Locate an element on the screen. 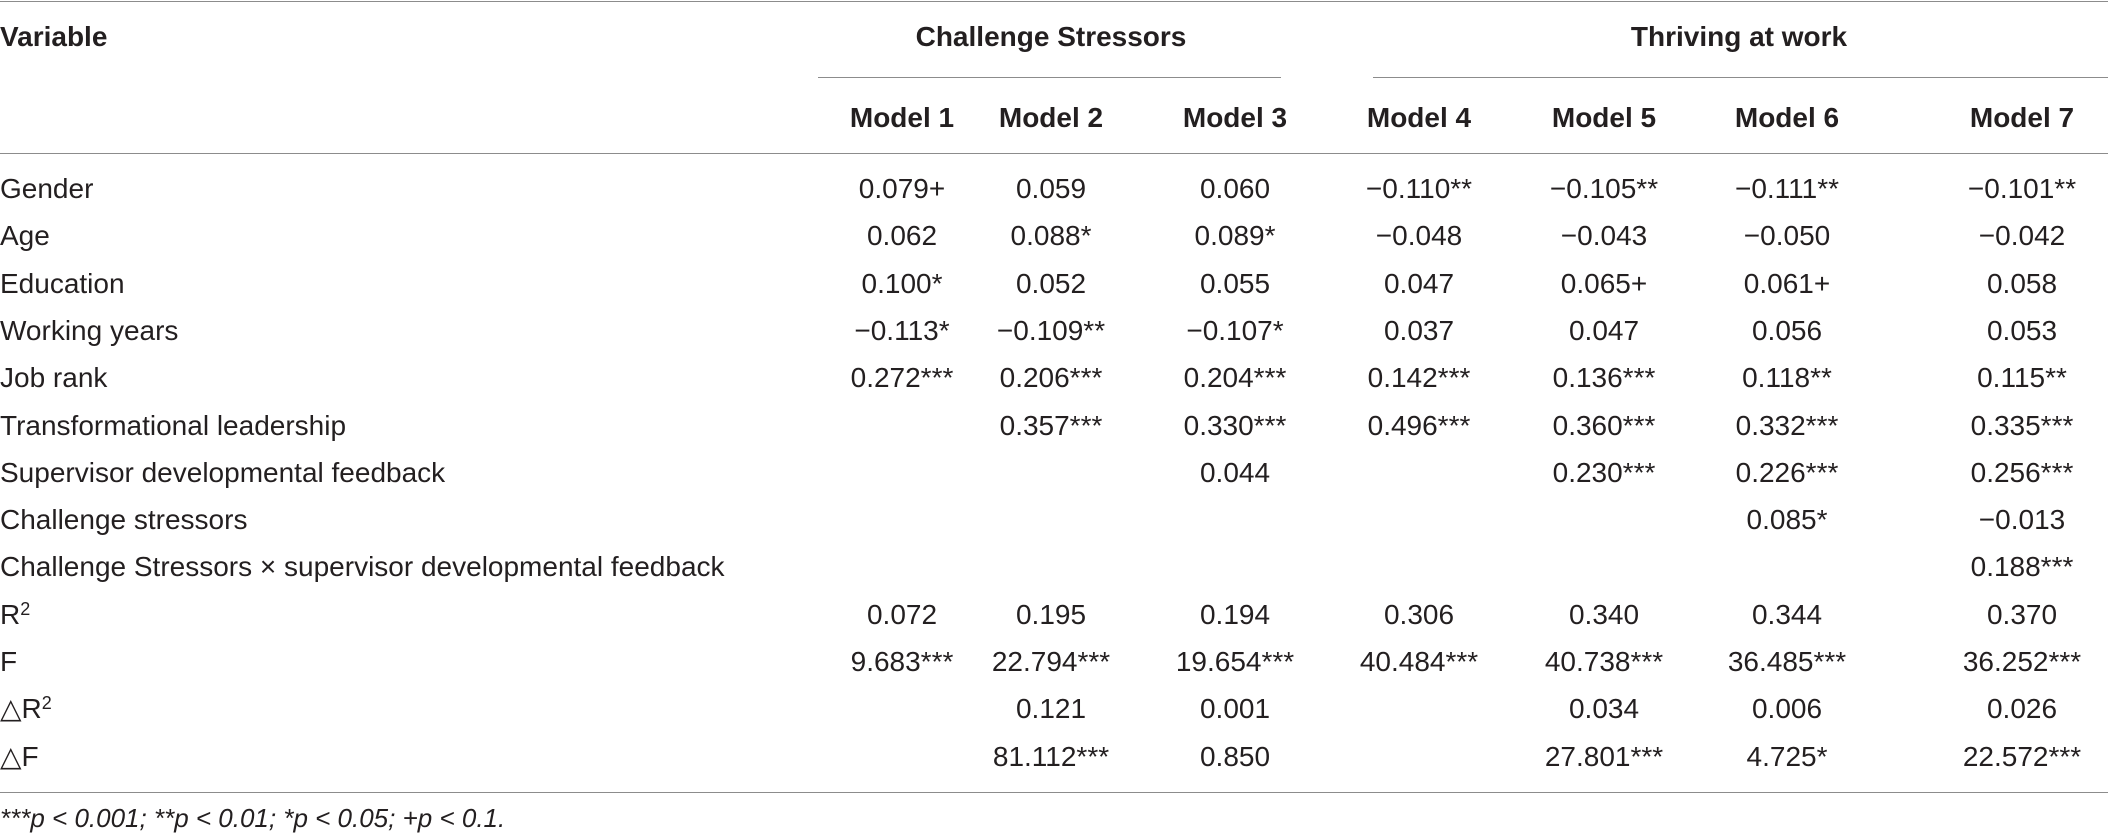 This screenshot has width=2108, height=836. row-label: Challenge stressors is located at coordinates (123, 520).